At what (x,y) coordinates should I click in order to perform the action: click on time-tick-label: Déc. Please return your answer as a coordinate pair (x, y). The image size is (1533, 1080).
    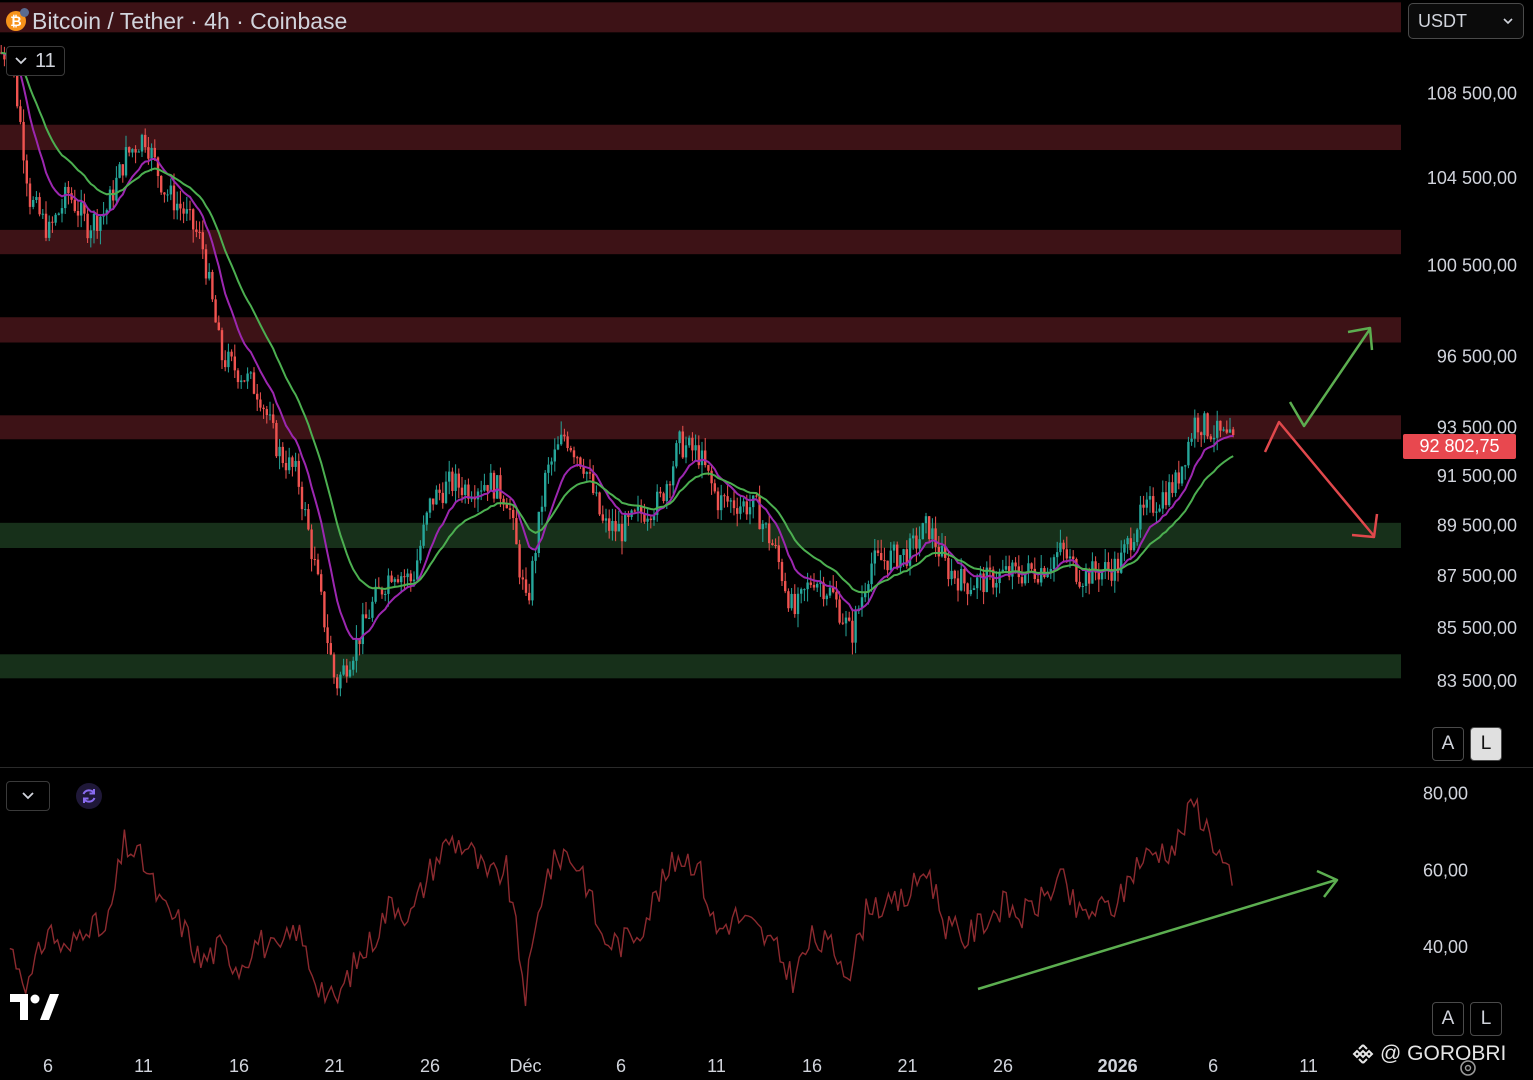
    Looking at the image, I should click on (525, 1066).